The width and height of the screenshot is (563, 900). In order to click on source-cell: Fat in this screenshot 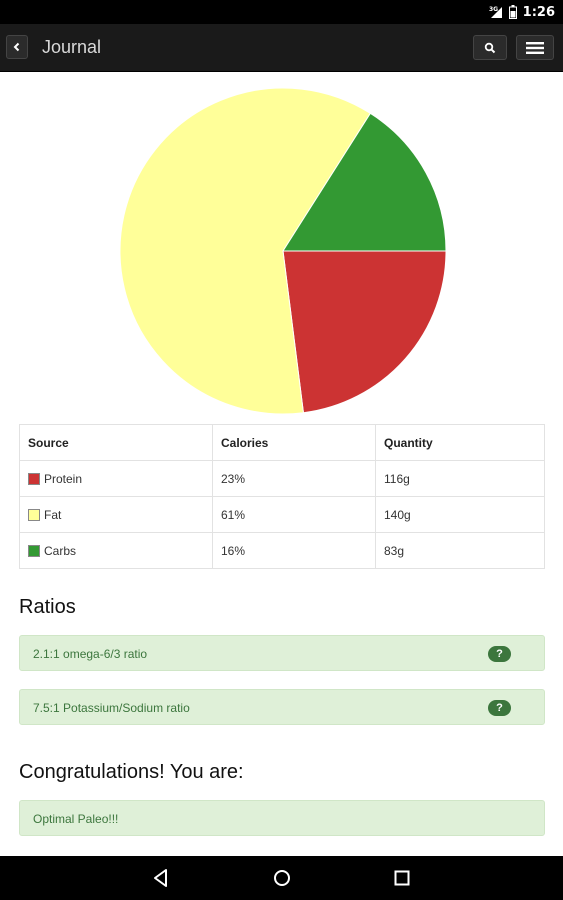, I will do `click(116, 514)`.